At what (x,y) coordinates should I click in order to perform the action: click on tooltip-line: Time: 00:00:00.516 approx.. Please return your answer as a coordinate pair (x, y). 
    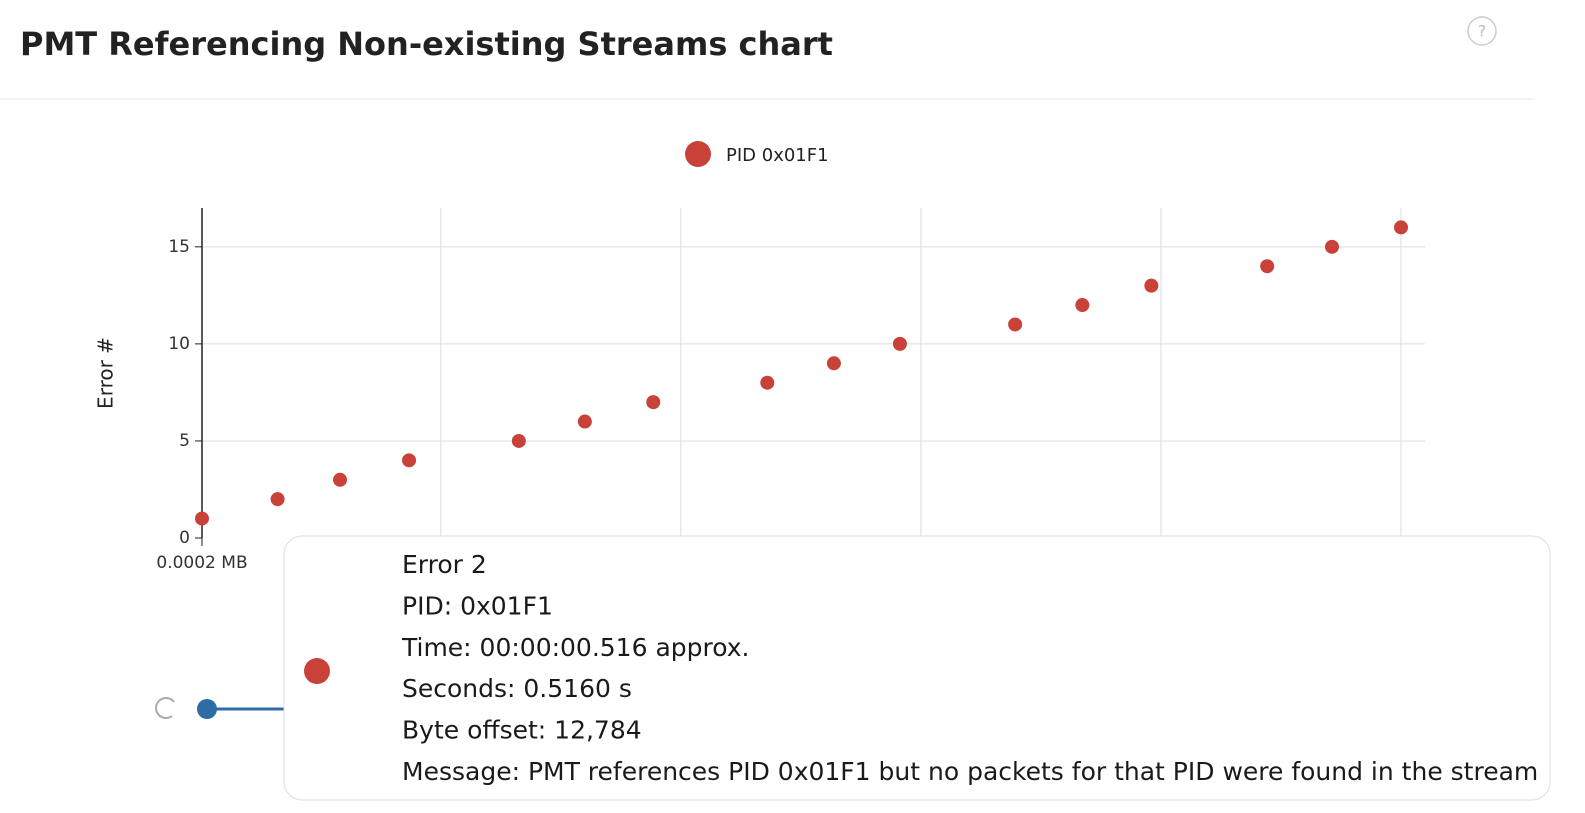
    Looking at the image, I should click on (575, 647).